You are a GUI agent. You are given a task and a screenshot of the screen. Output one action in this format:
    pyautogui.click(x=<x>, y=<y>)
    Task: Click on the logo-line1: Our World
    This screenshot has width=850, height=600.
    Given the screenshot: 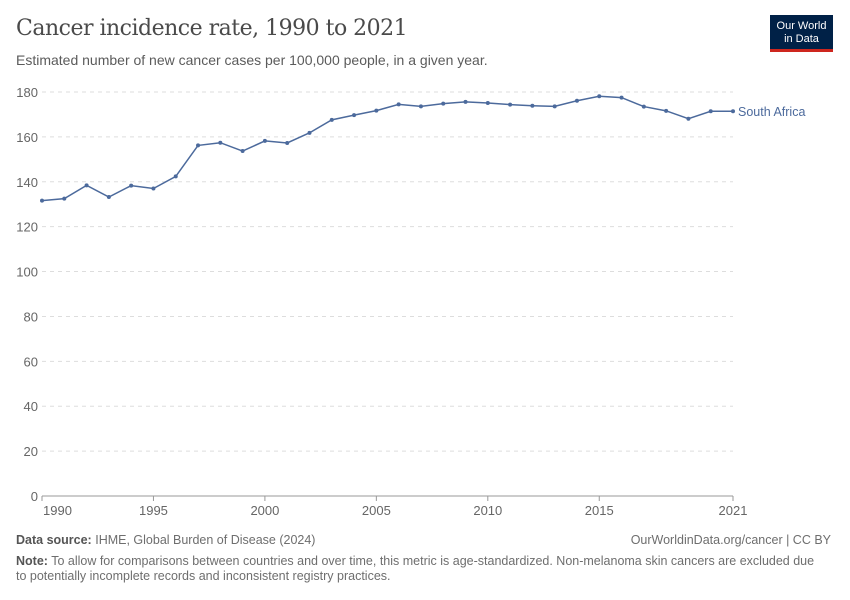 What is the action you would take?
    pyautogui.click(x=801, y=26)
    